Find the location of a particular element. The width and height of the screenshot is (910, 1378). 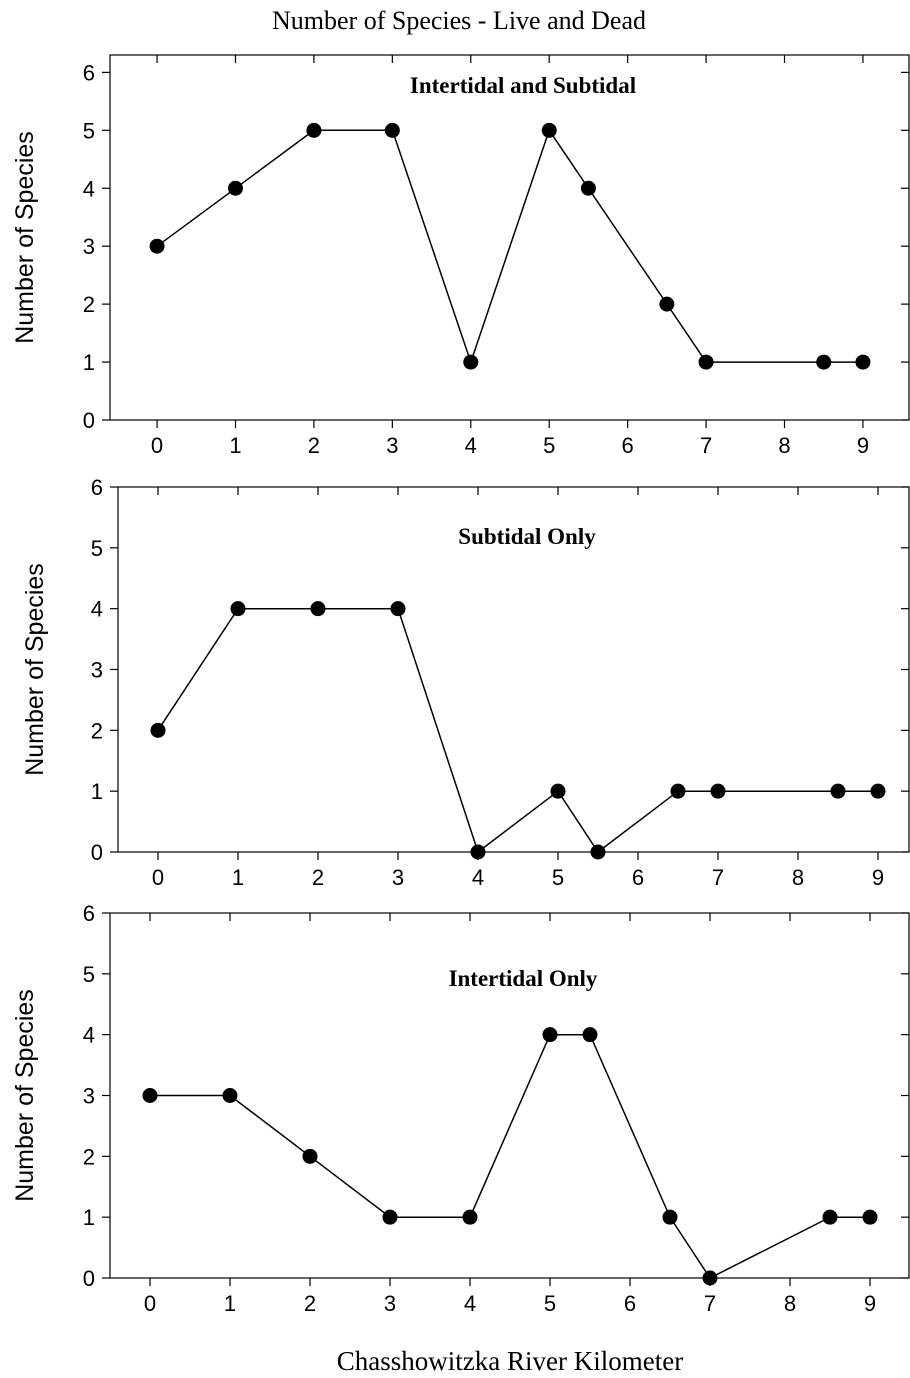

panel-title: Intertidal Only is located at coordinates (523, 978).